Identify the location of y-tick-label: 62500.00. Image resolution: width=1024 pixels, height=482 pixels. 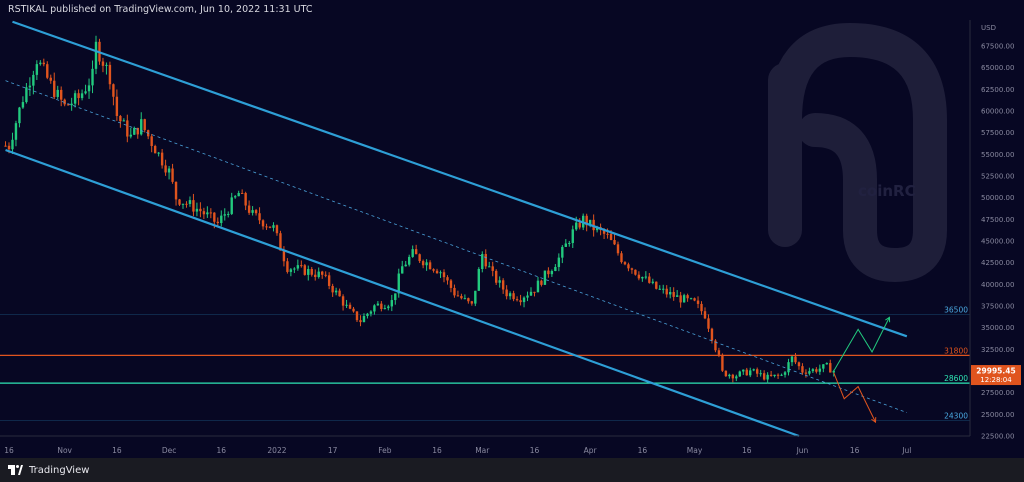
(997, 90).